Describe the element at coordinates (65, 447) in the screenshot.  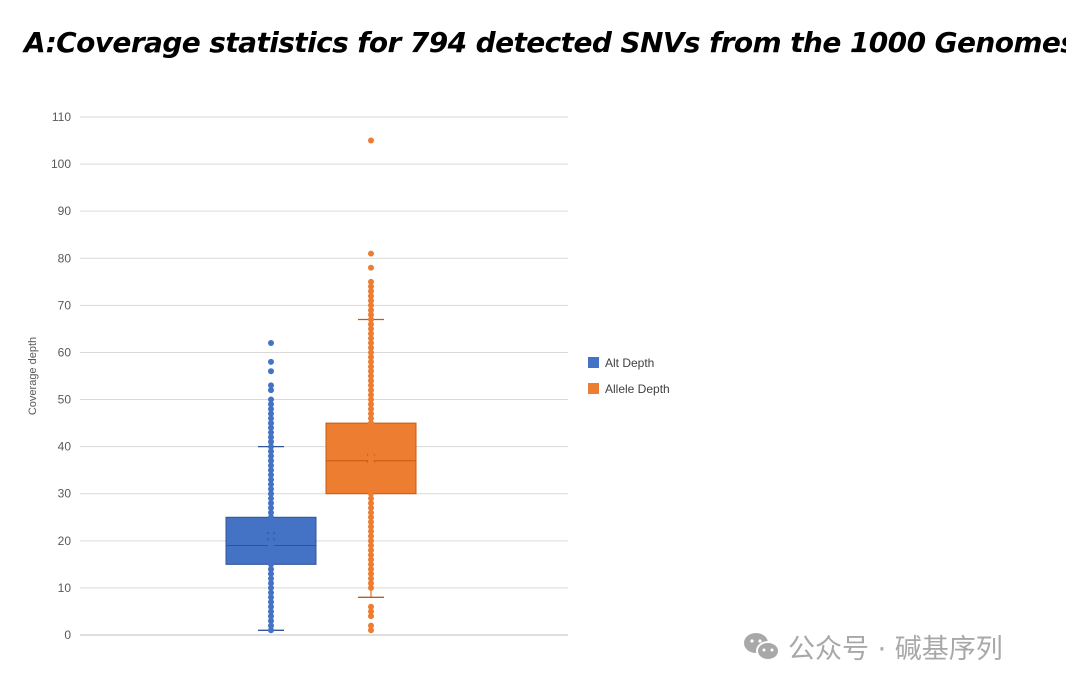
I see `y-tick-label: 40` at that location.